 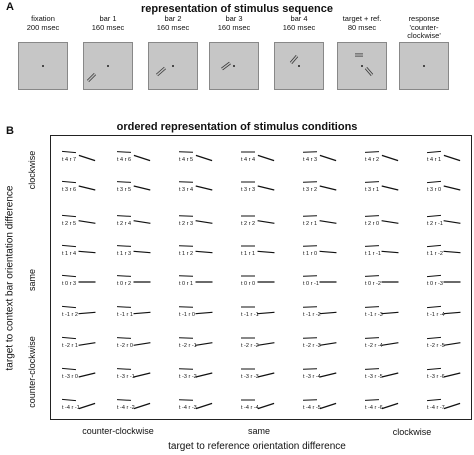 I want to click on condition-cell: t 1 r 2, so click(x=201, y=253).